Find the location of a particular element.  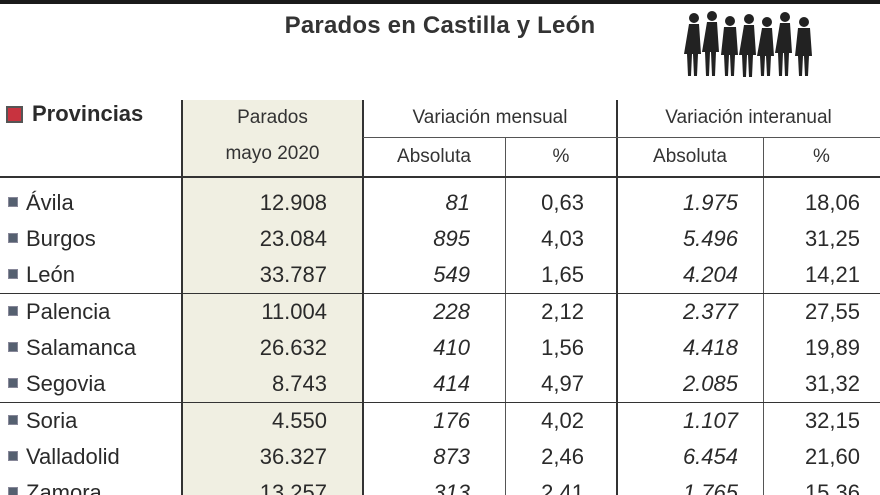

abs-interanual-value: 6.454 is located at coordinates (710, 456).